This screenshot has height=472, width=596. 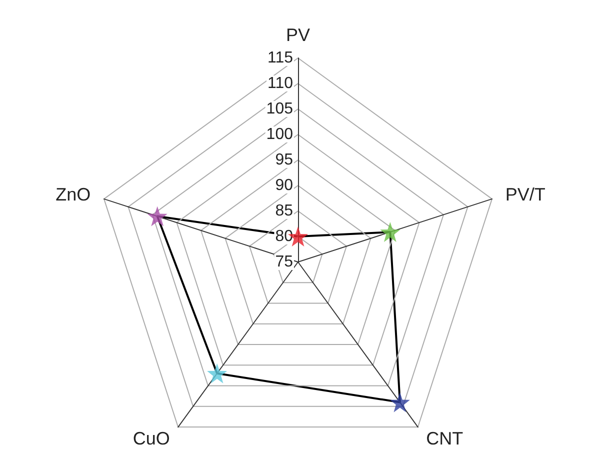 I want to click on y-tick-label: 115, so click(x=280, y=58).